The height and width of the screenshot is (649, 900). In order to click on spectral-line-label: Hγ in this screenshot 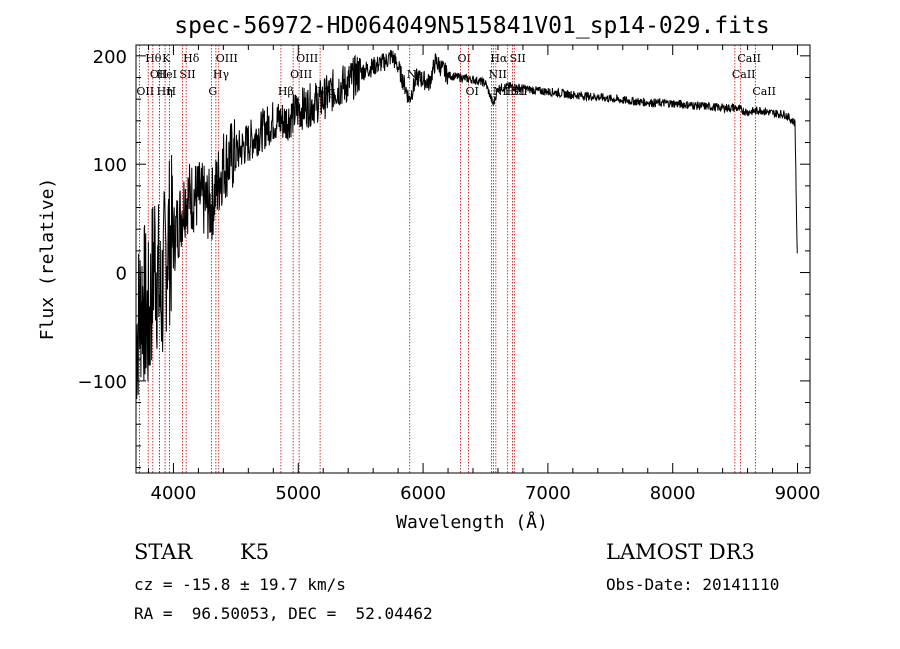, I will do `click(221, 74)`.